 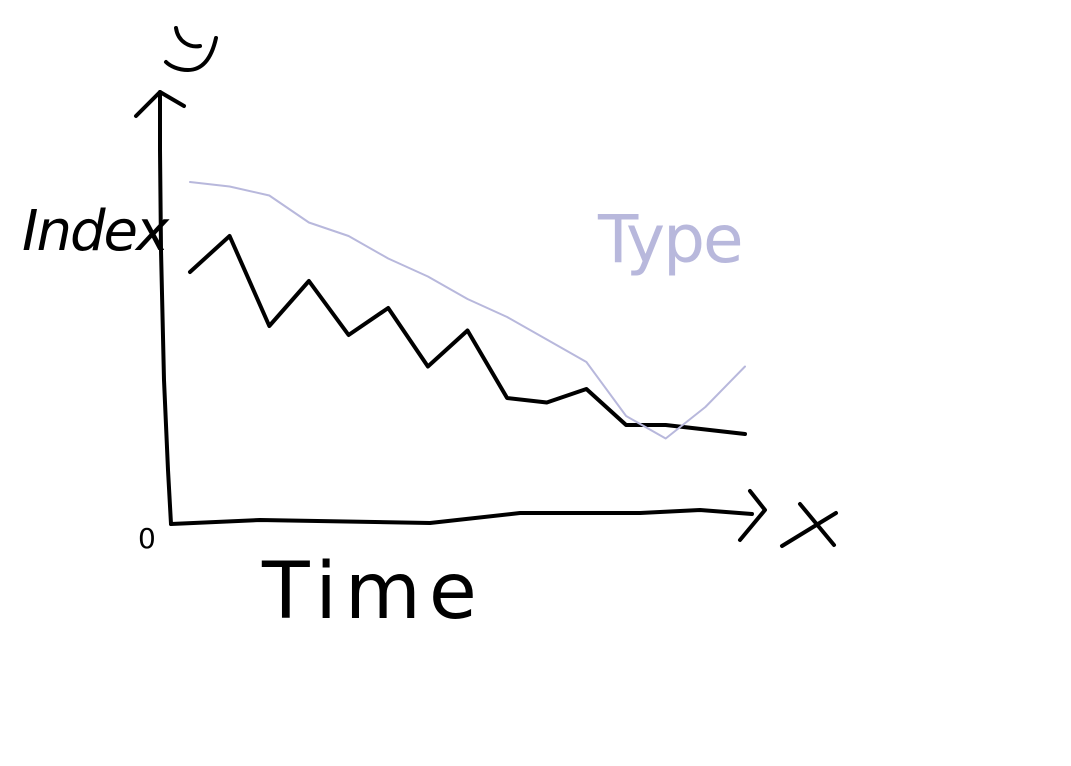 What do you see at coordinates (373, 592) in the screenshot?
I see `x-axis-label: Time` at bounding box center [373, 592].